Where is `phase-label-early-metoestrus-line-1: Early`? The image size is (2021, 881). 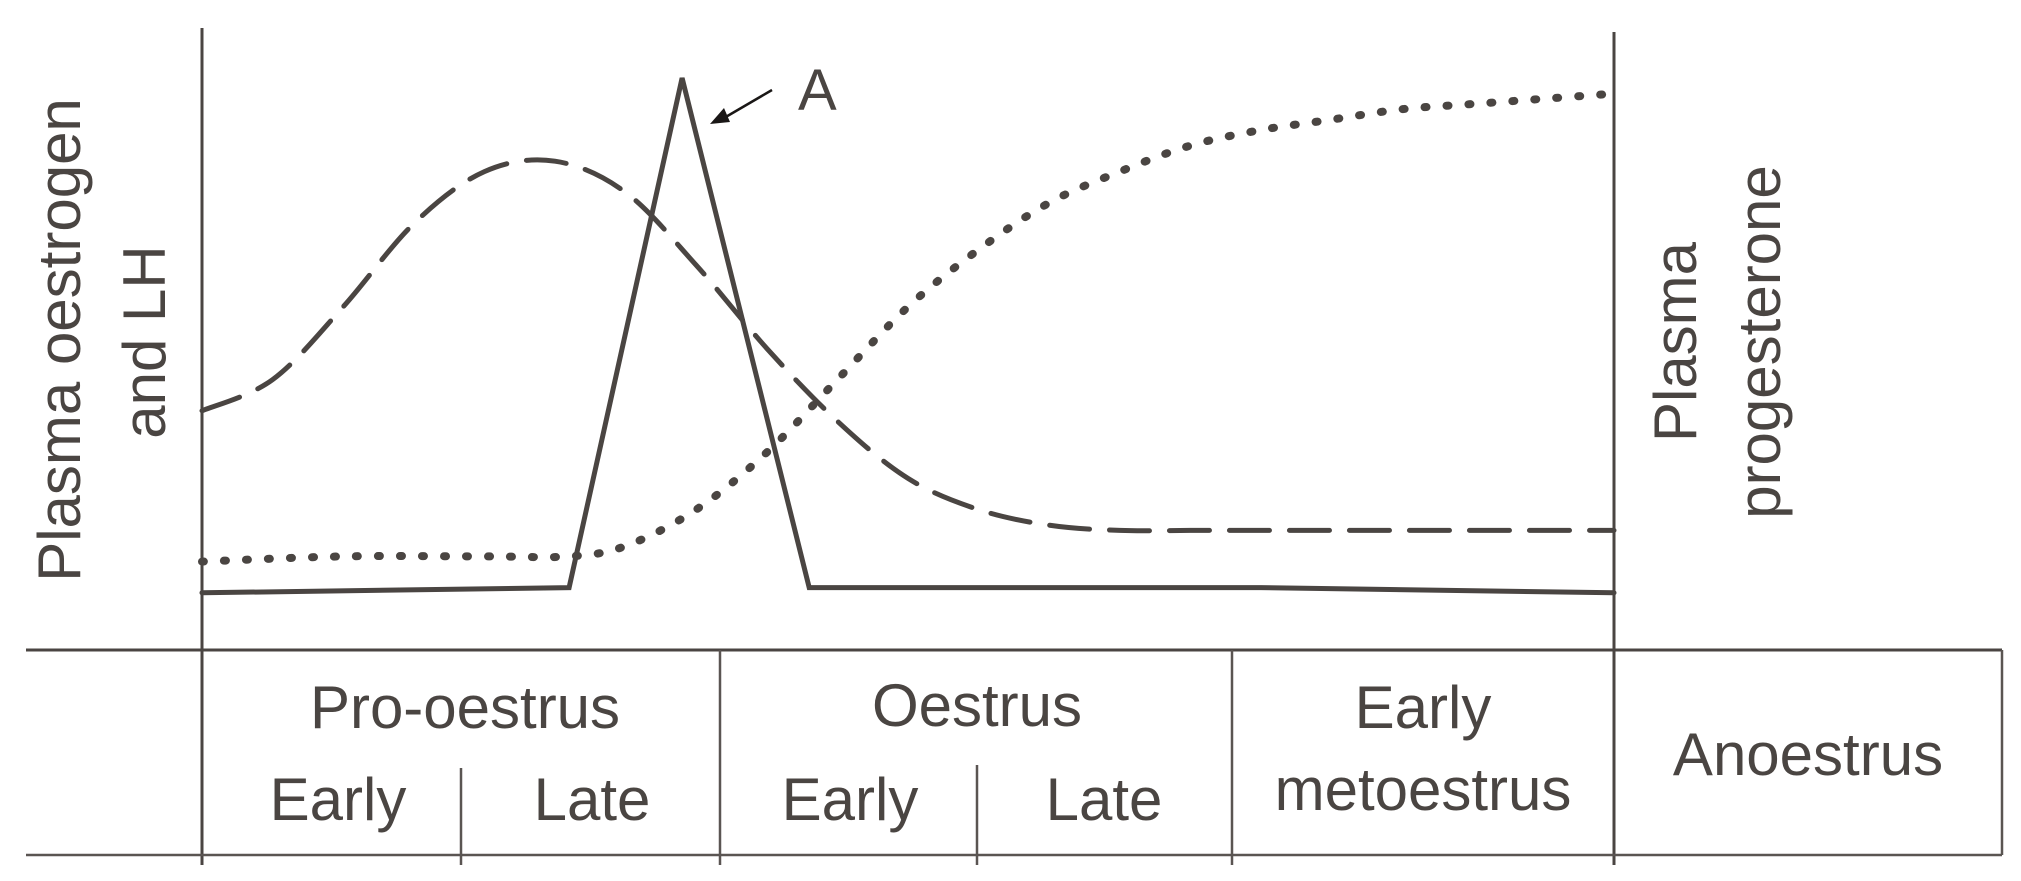 phase-label-early-metoestrus-line-1: Early is located at coordinates (1423, 707).